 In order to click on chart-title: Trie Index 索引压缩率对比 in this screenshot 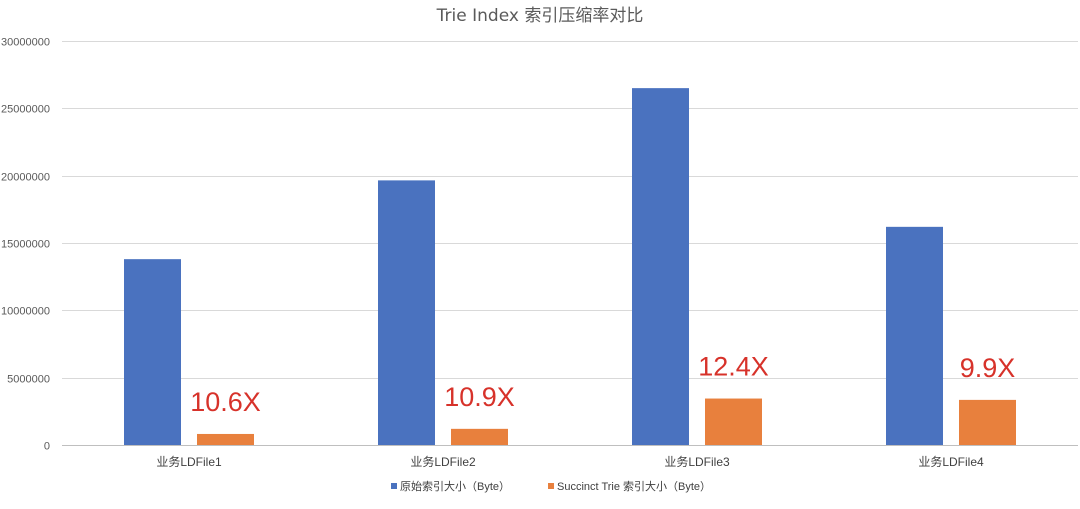, I will do `click(540, 16)`.